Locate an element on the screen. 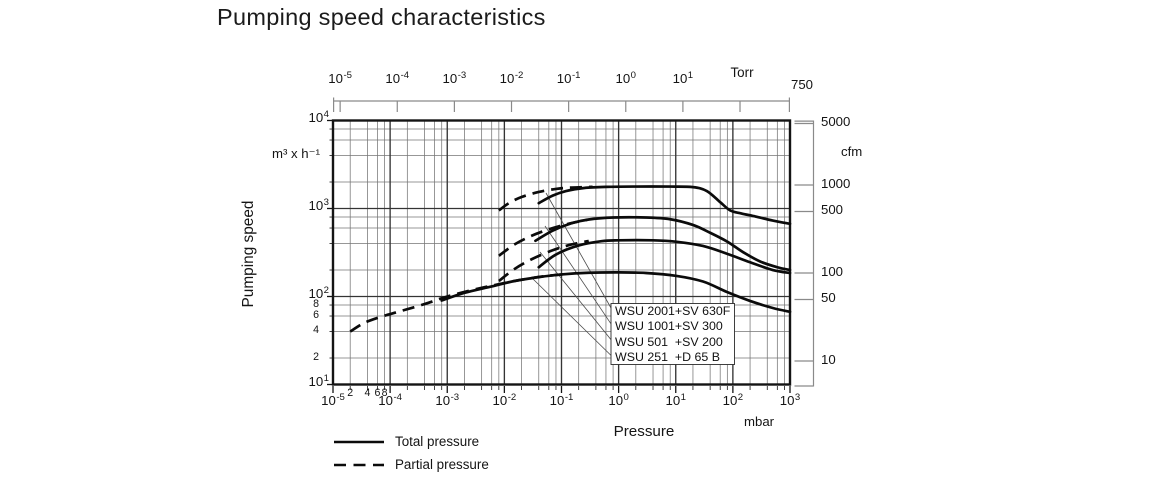 The width and height of the screenshot is (1160, 480). partial-pressure-line-swatch is located at coordinates (359, 464).